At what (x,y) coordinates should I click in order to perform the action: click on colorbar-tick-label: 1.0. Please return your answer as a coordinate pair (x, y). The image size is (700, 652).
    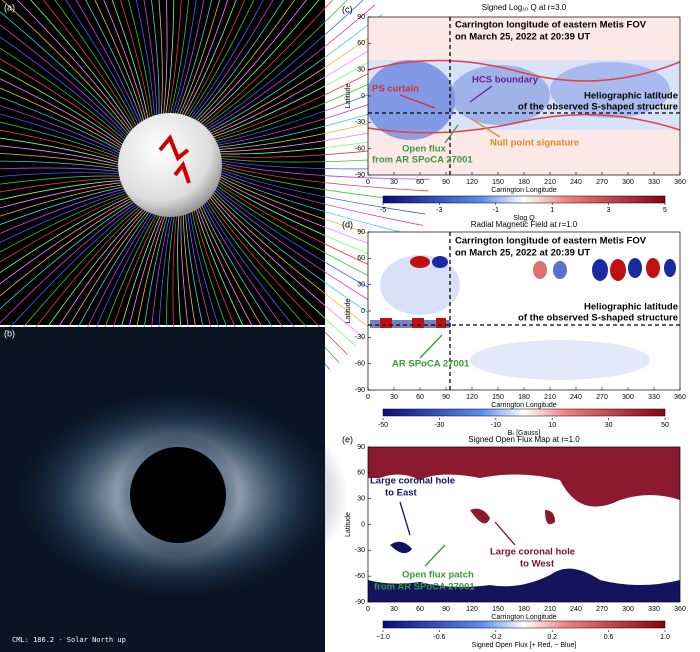
    Looking at the image, I should click on (665, 637).